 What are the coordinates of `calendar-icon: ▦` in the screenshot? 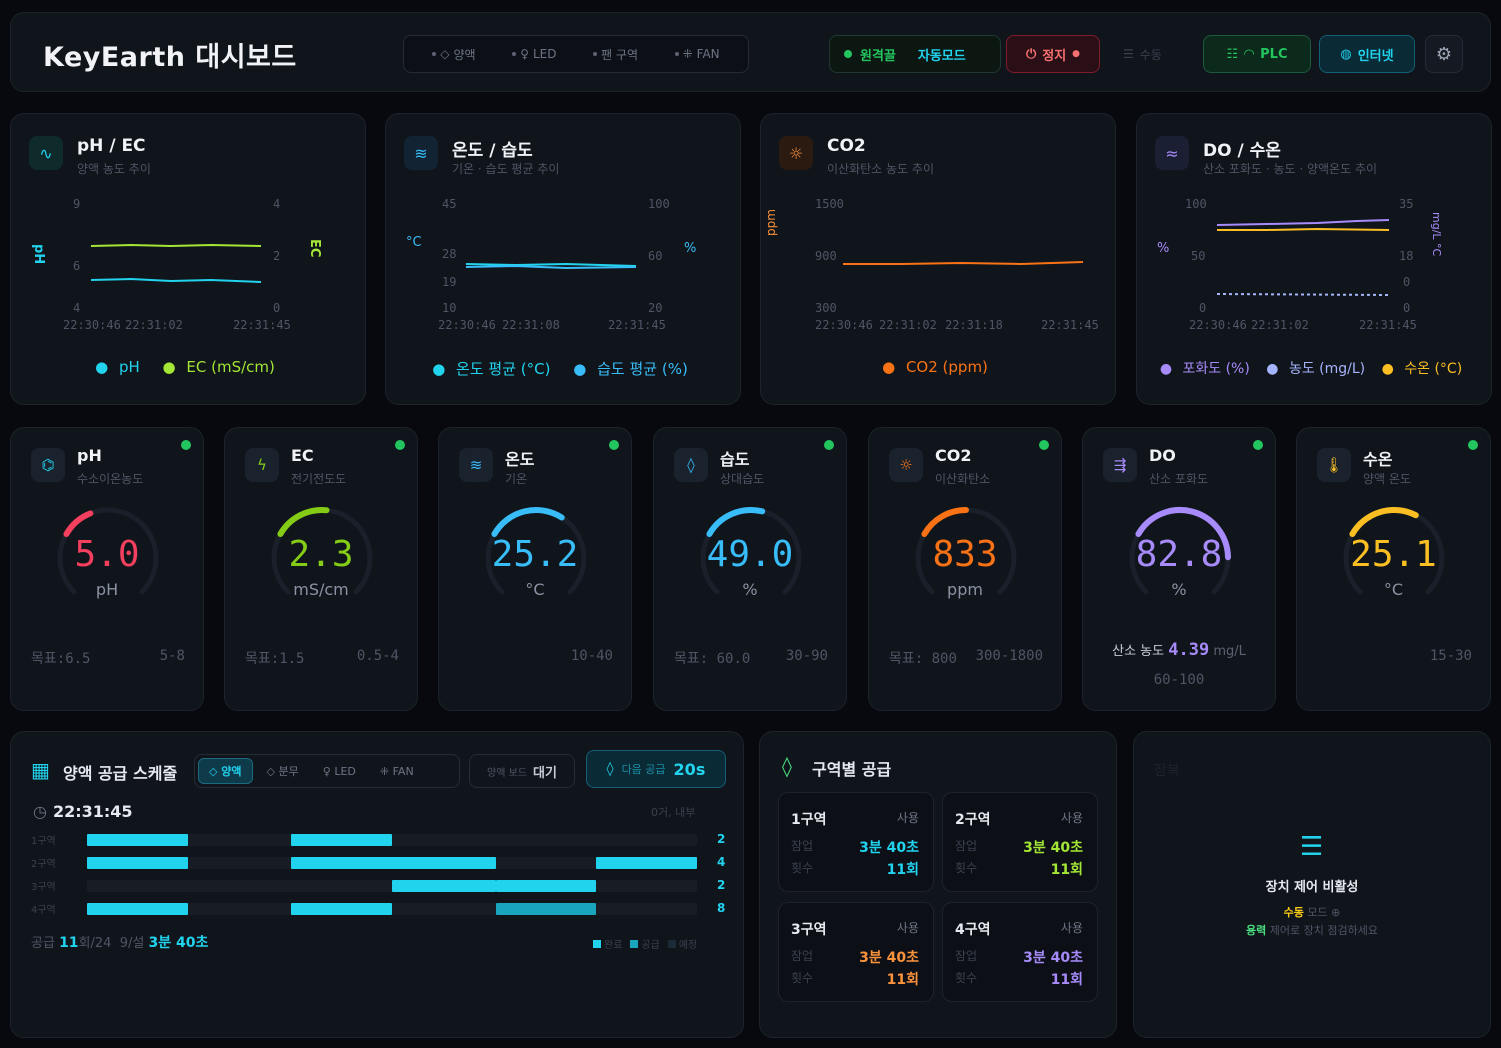 It's located at (40, 770).